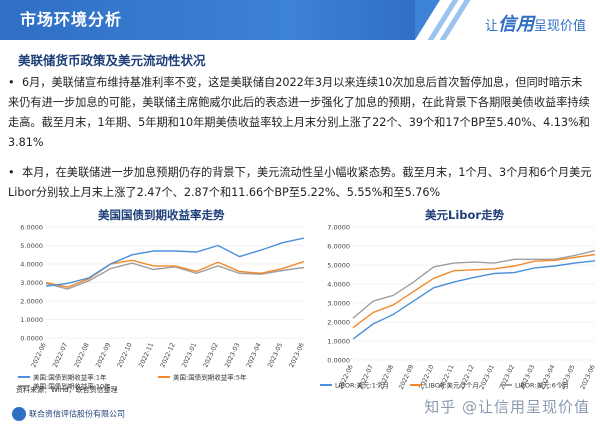  What do you see at coordinates (71, 19) in the screenshot?
I see `page-title: 市场环境分析` at bounding box center [71, 19].